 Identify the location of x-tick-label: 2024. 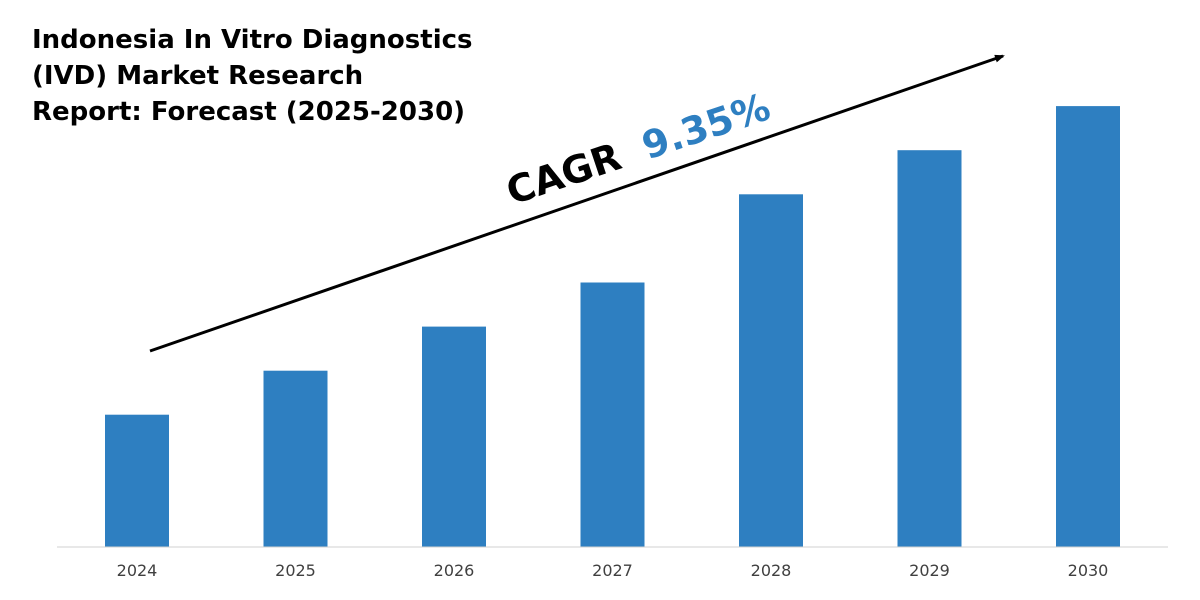
(137, 570).